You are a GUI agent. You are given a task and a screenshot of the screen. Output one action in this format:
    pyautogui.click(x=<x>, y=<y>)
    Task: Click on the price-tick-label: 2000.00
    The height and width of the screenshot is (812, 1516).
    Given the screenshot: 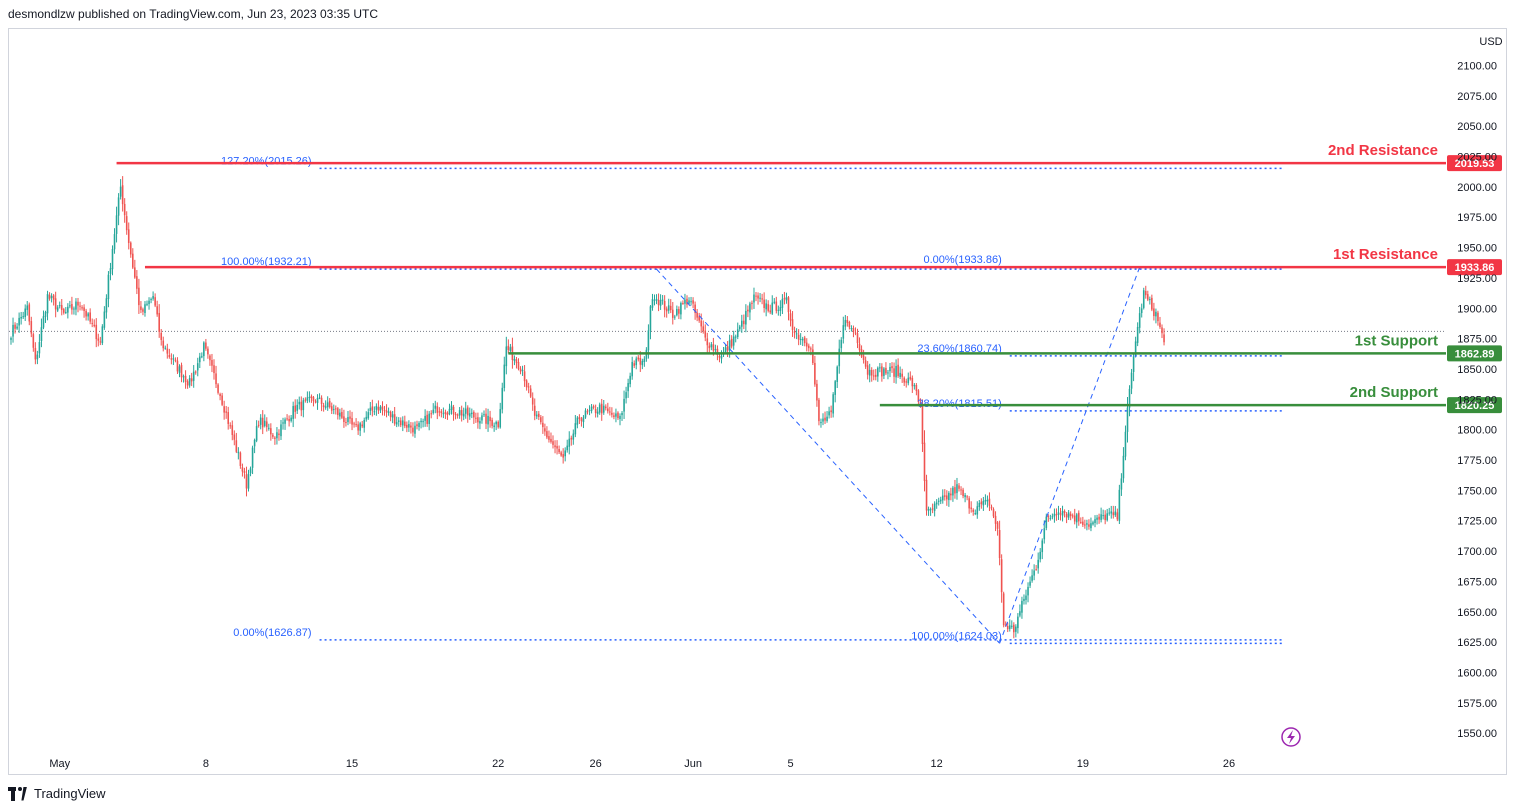 What is the action you would take?
    pyautogui.click(x=1477, y=188)
    